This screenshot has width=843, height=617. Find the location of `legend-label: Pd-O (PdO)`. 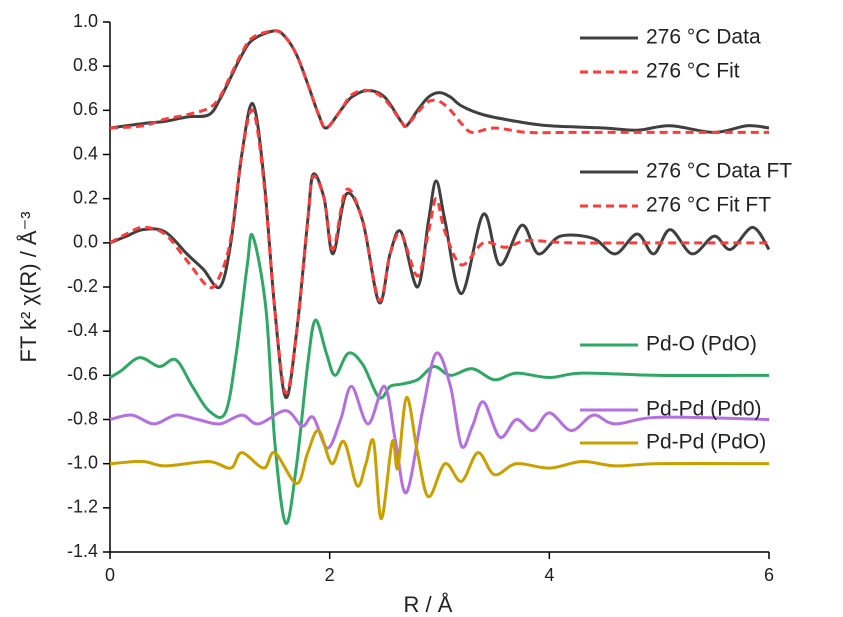

legend-label: Pd-O (PdO) is located at coordinates (701, 344).